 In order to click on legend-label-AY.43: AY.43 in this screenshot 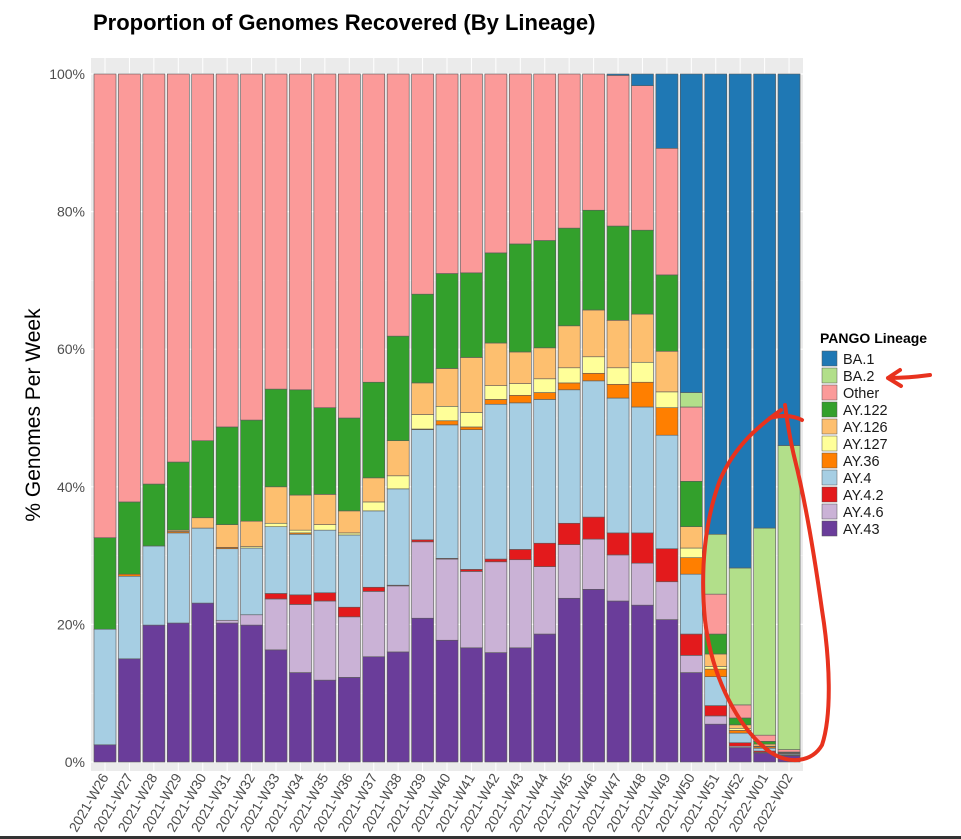, I will do `click(861, 530)`.